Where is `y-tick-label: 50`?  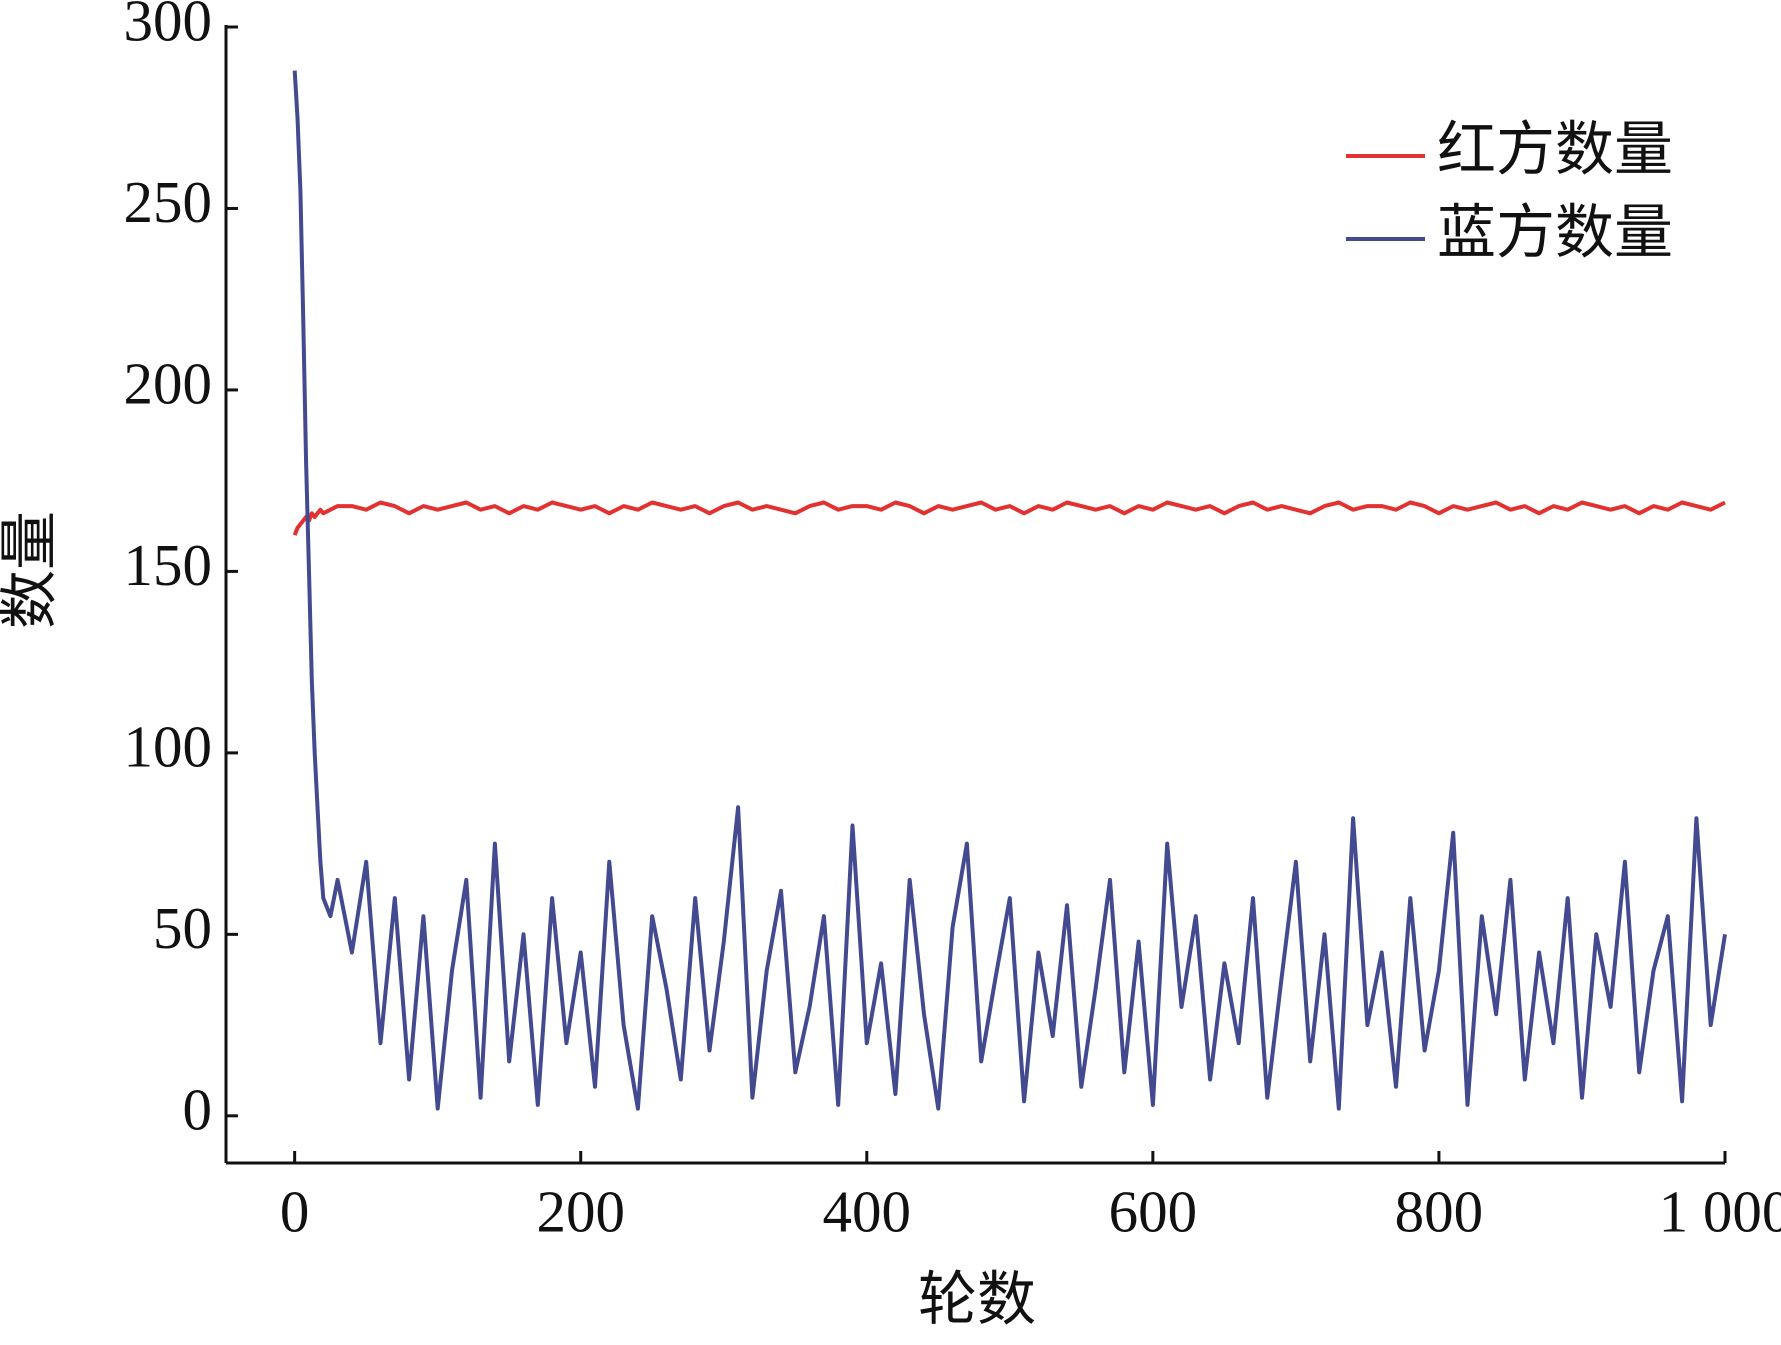 y-tick-label: 50 is located at coordinates (182, 928).